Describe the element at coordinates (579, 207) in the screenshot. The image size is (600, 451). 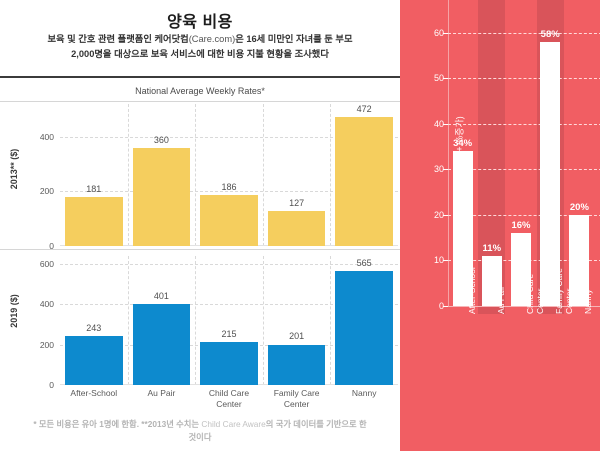
I see `bar-value-label: 20%` at that location.